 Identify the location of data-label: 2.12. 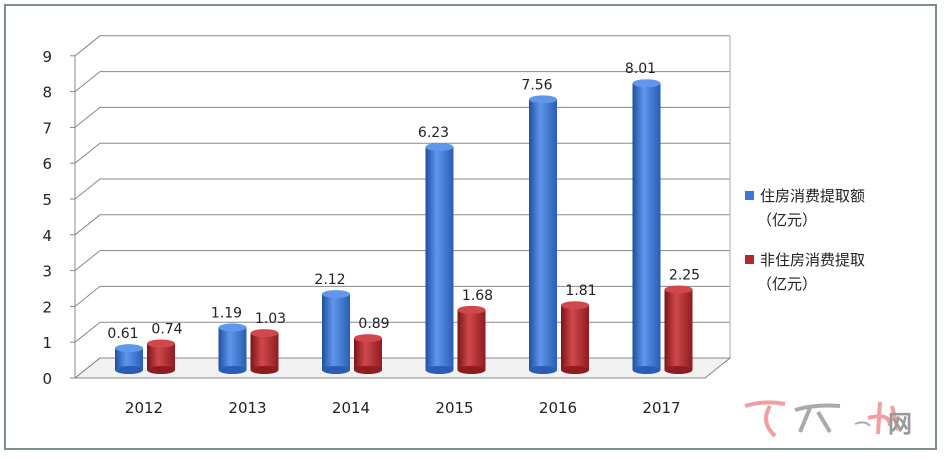
(329, 280).